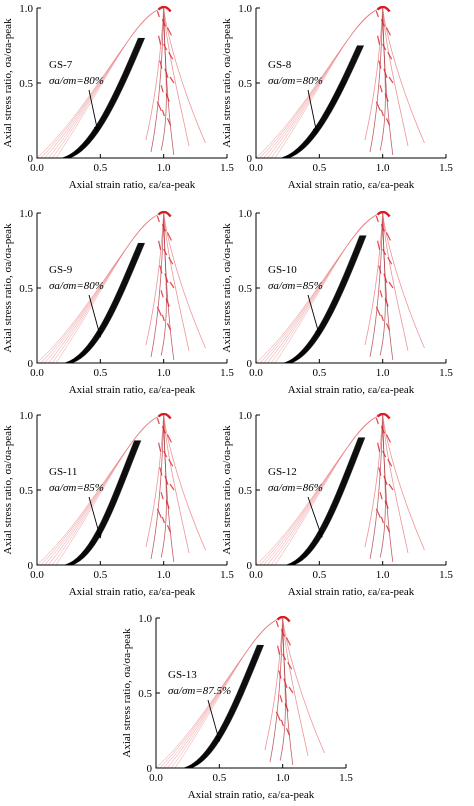 This screenshot has height=806, width=474. What do you see at coordinates (182, 675) in the screenshot?
I see `specimen-label: GS-13` at bounding box center [182, 675].